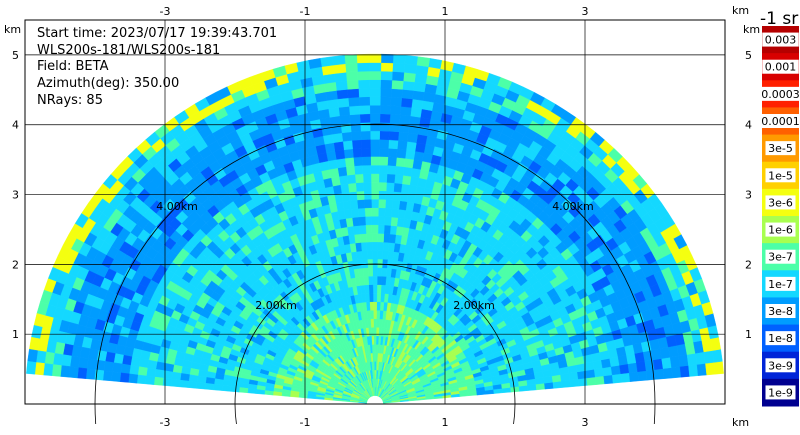 This screenshot has height=435, width=800. Describe the element at coordinates (748, 55) in the screenshot. I see `y-tick-label-right: 5` at that location.